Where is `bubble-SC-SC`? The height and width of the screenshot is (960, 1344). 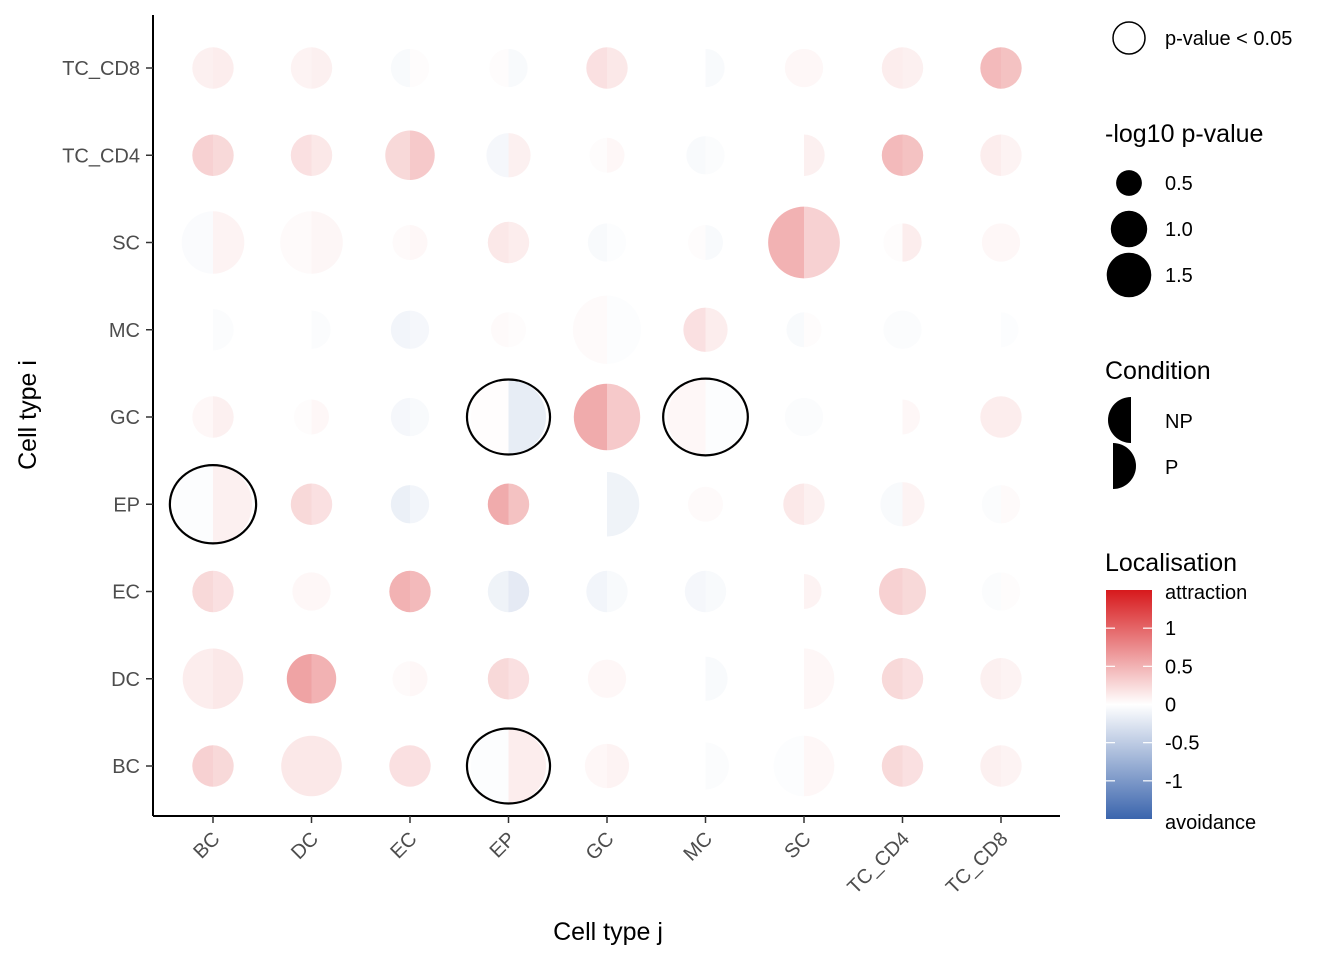 bubble-SC-SC is located at coordinates (804, 242).